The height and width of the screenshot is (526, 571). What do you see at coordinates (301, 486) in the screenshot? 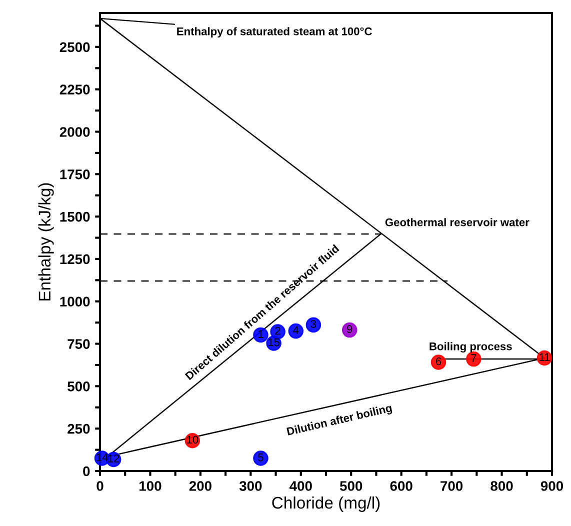
I see `x-tick-label: 400` at bounding box center [301, 486].